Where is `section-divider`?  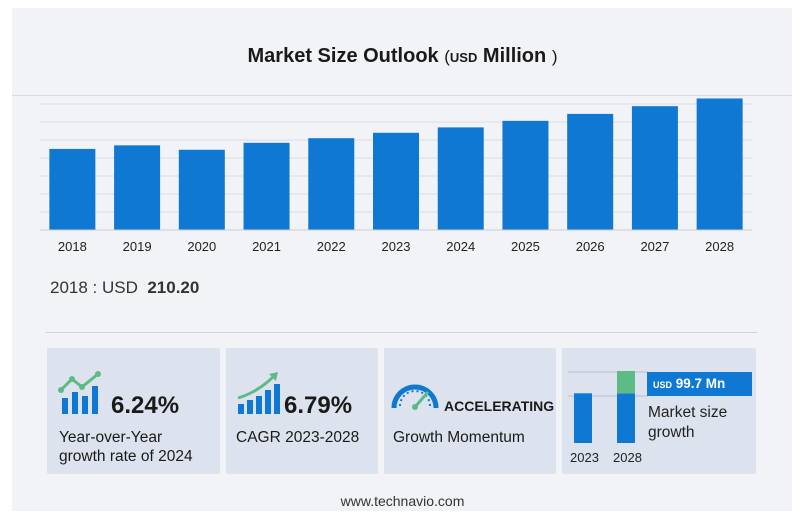 section-divider is located at coordinates (402, 332).